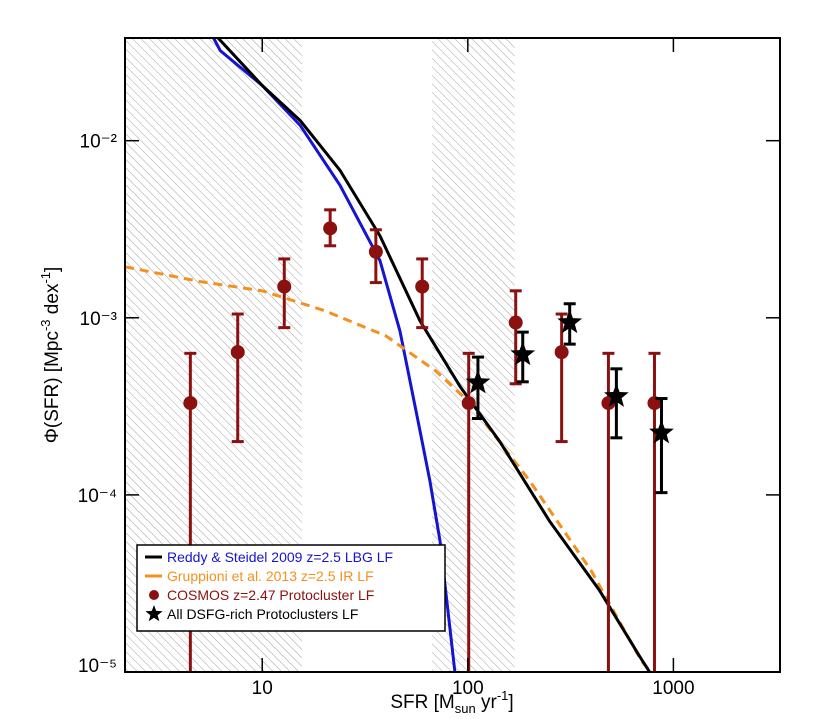 The width and height of the screenshot is (822, 719). I want to click on x-tick-label: 100, so click(468, 688).